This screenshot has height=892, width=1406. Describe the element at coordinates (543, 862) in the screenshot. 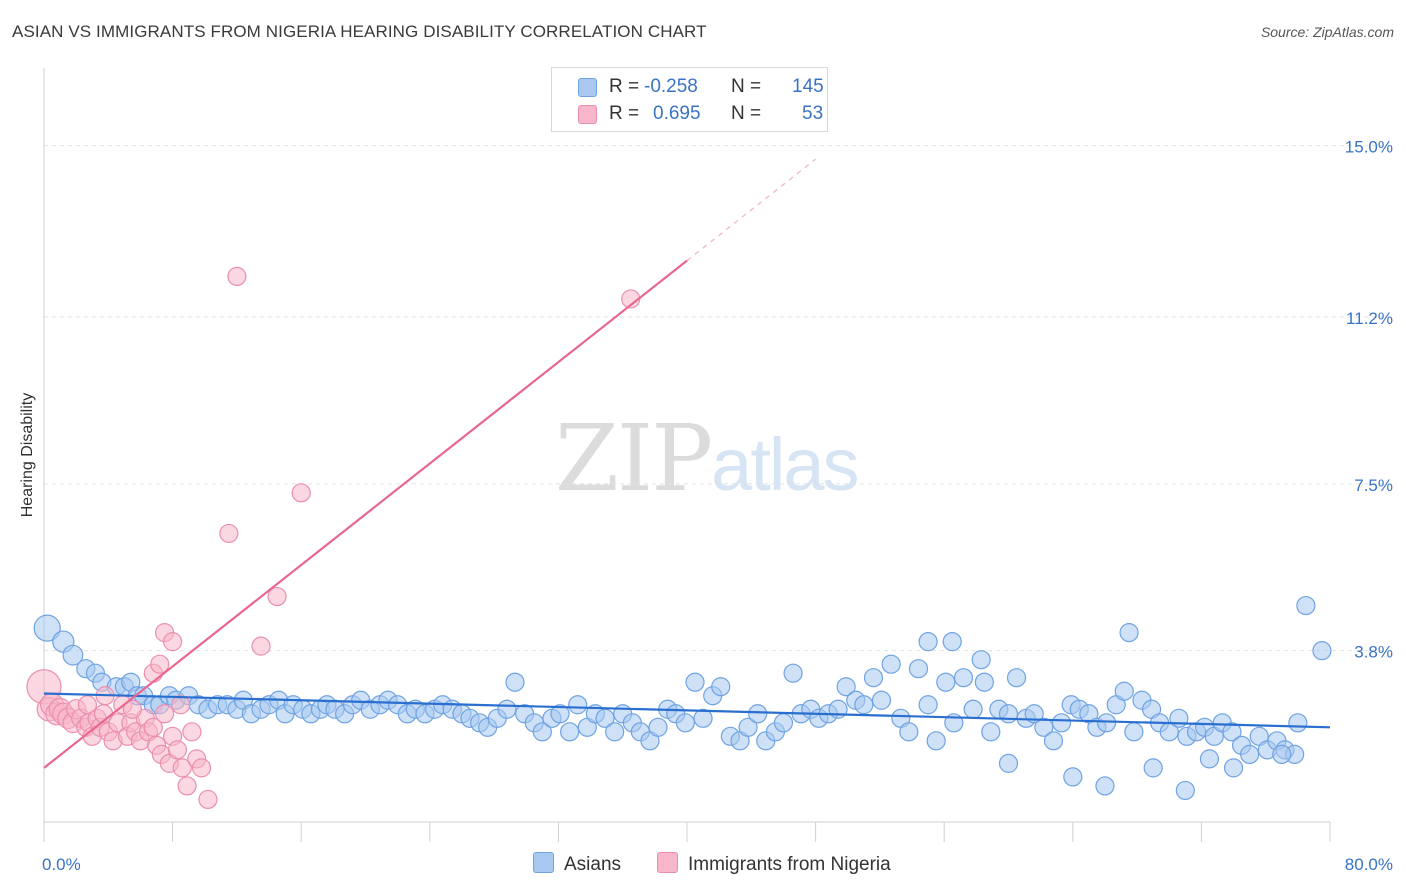

I see `legend-bottom-swatch-asians` at that location.